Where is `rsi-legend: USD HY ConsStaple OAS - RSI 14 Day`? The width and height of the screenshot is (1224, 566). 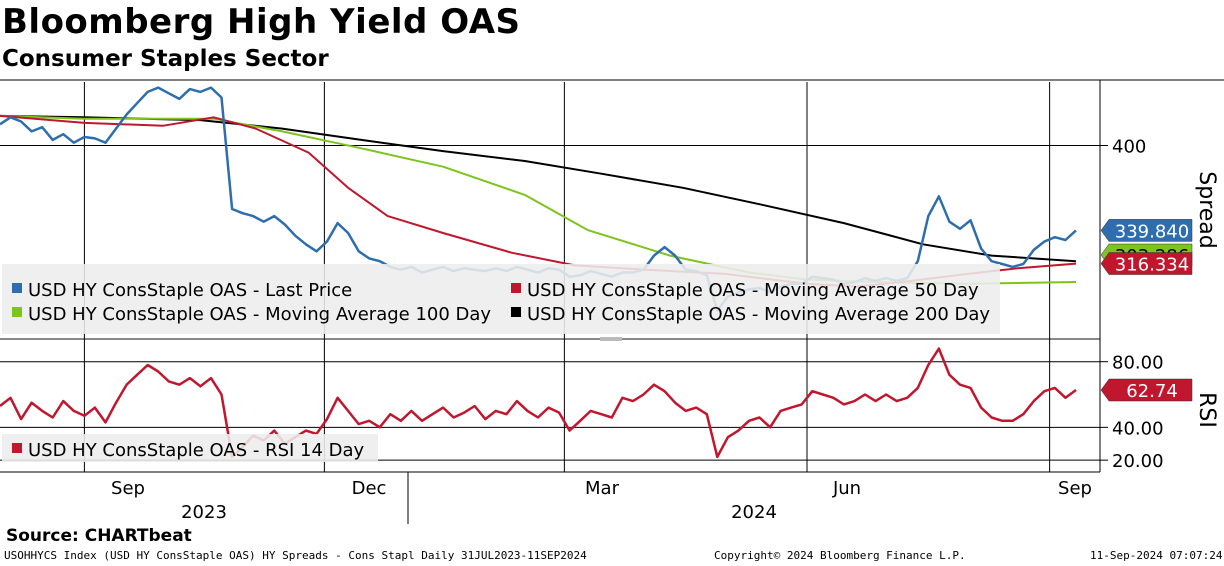 rsi-legend: USD HY ConsStaple OAS - RSI 14 Day is located at coordinates (190, 448).